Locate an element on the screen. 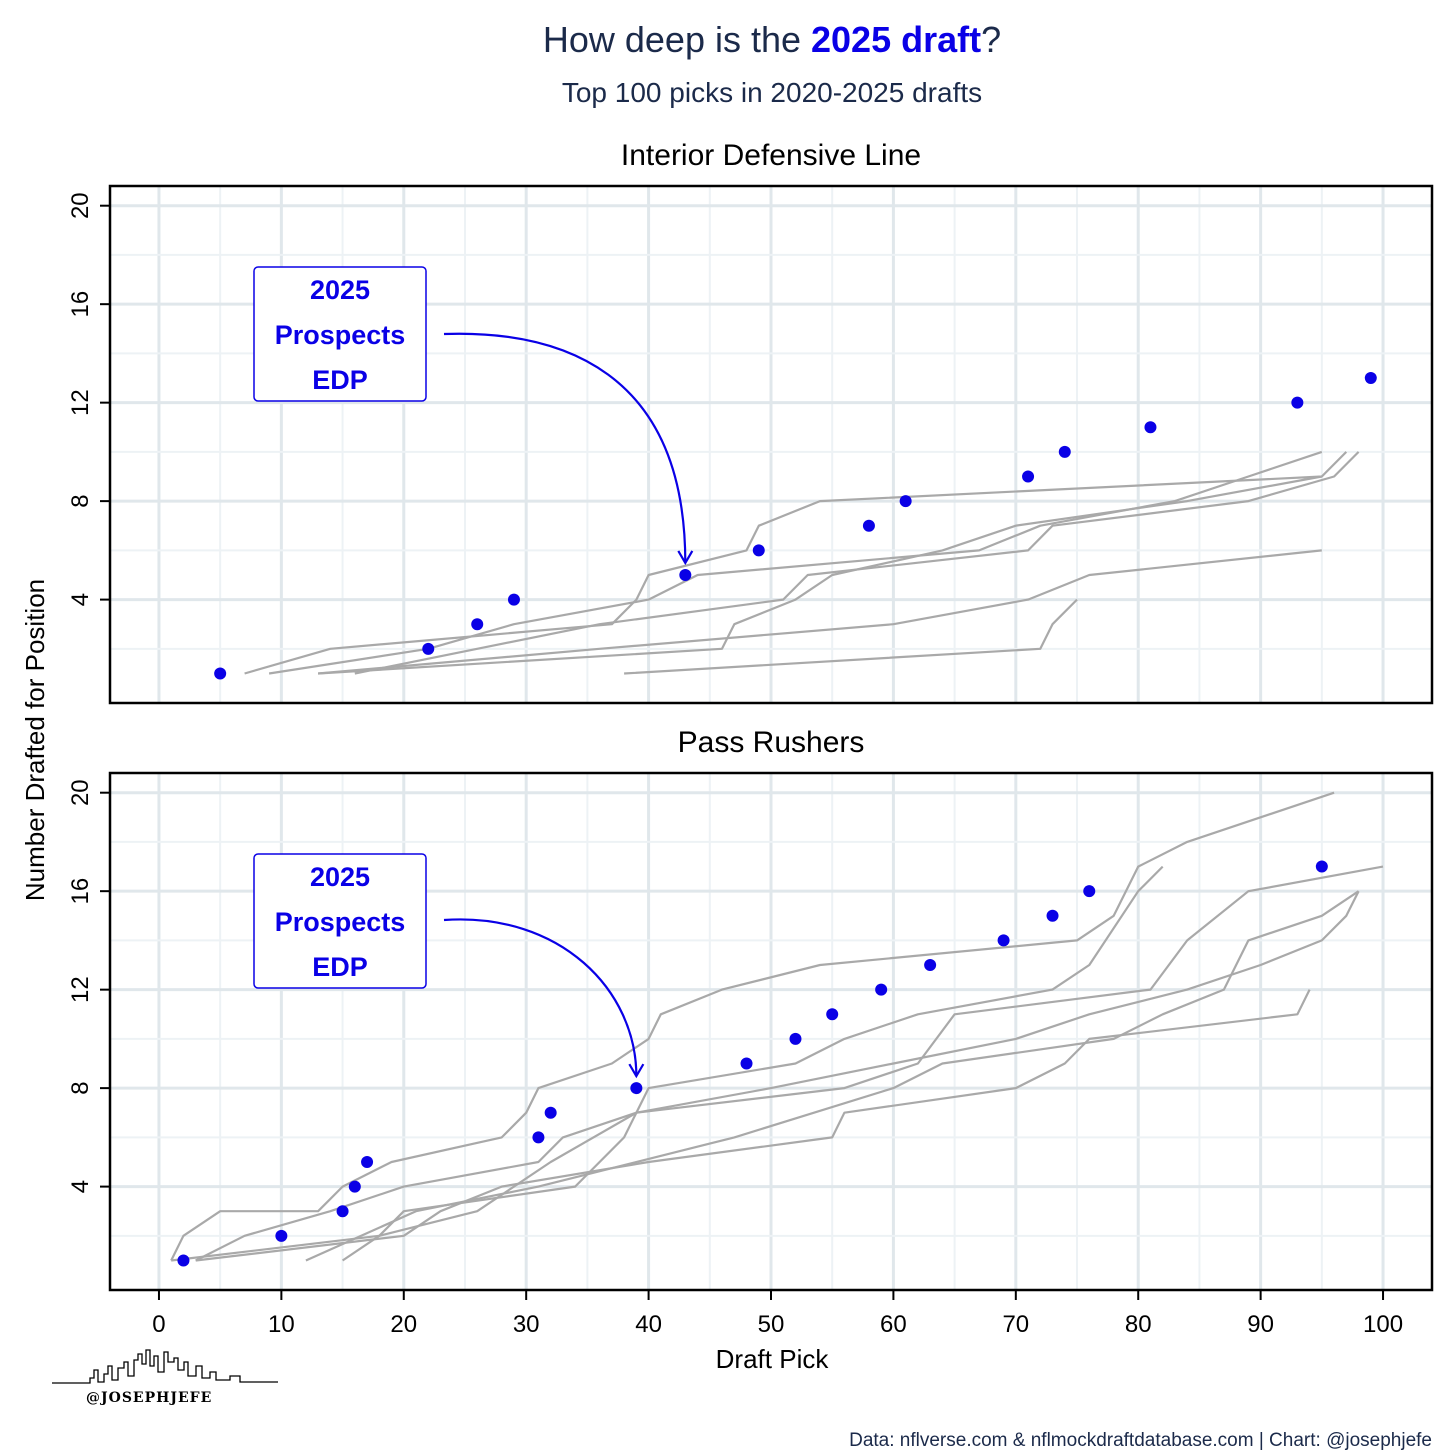 The image size is (1456, 1456). facet-title: Interior Defensive Line is located at coordinates (771, 155).